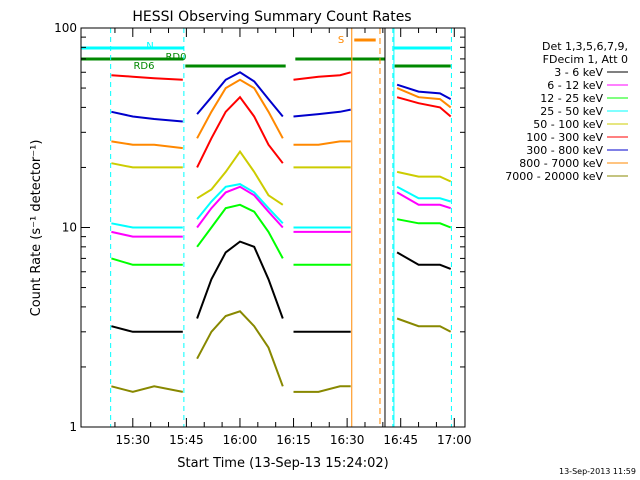 The image size is (640, 480). What do you see at coordinates (575, 85) in the screenshot?
I see `legend-entry-label: 6 - 12 keV` at bounding box center [575, 85].